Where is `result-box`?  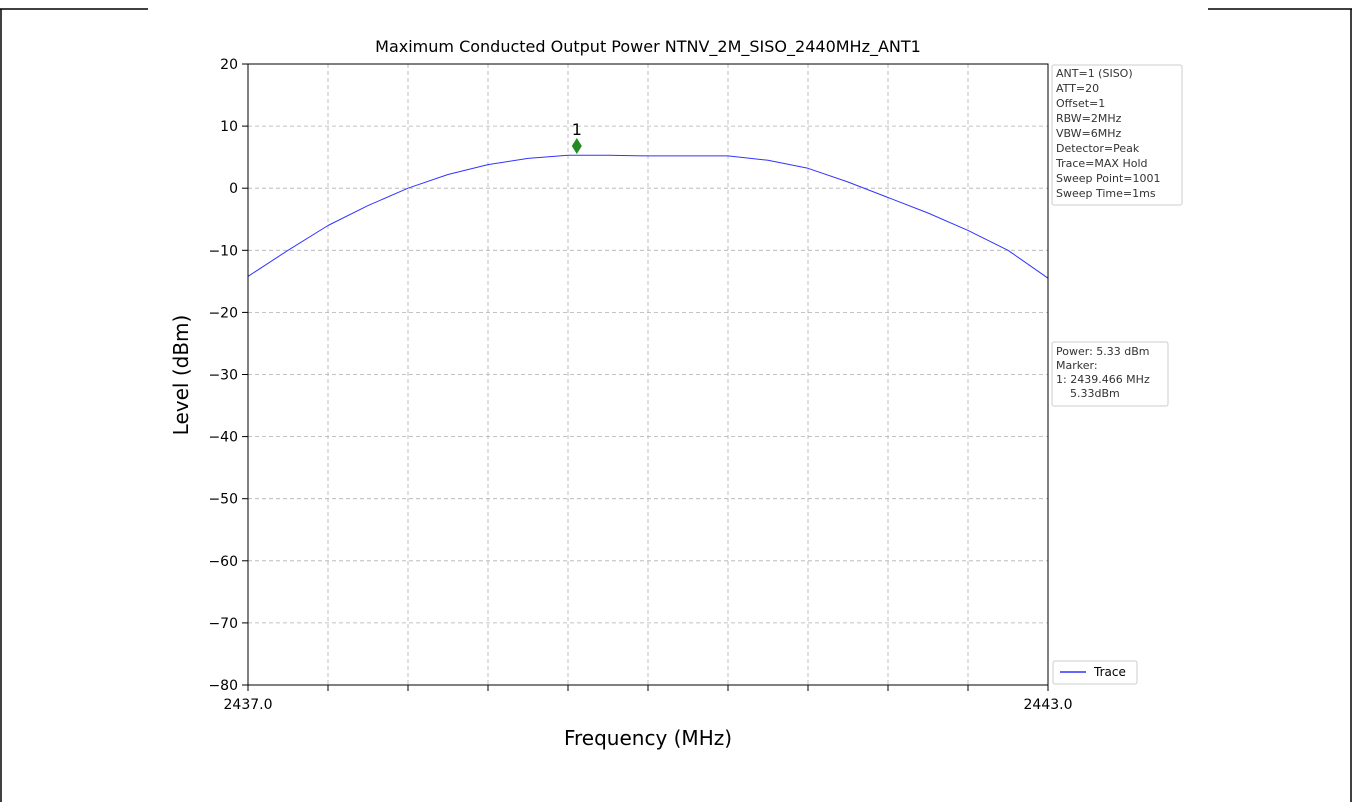
result-box is located at coordinates (1110, 374).